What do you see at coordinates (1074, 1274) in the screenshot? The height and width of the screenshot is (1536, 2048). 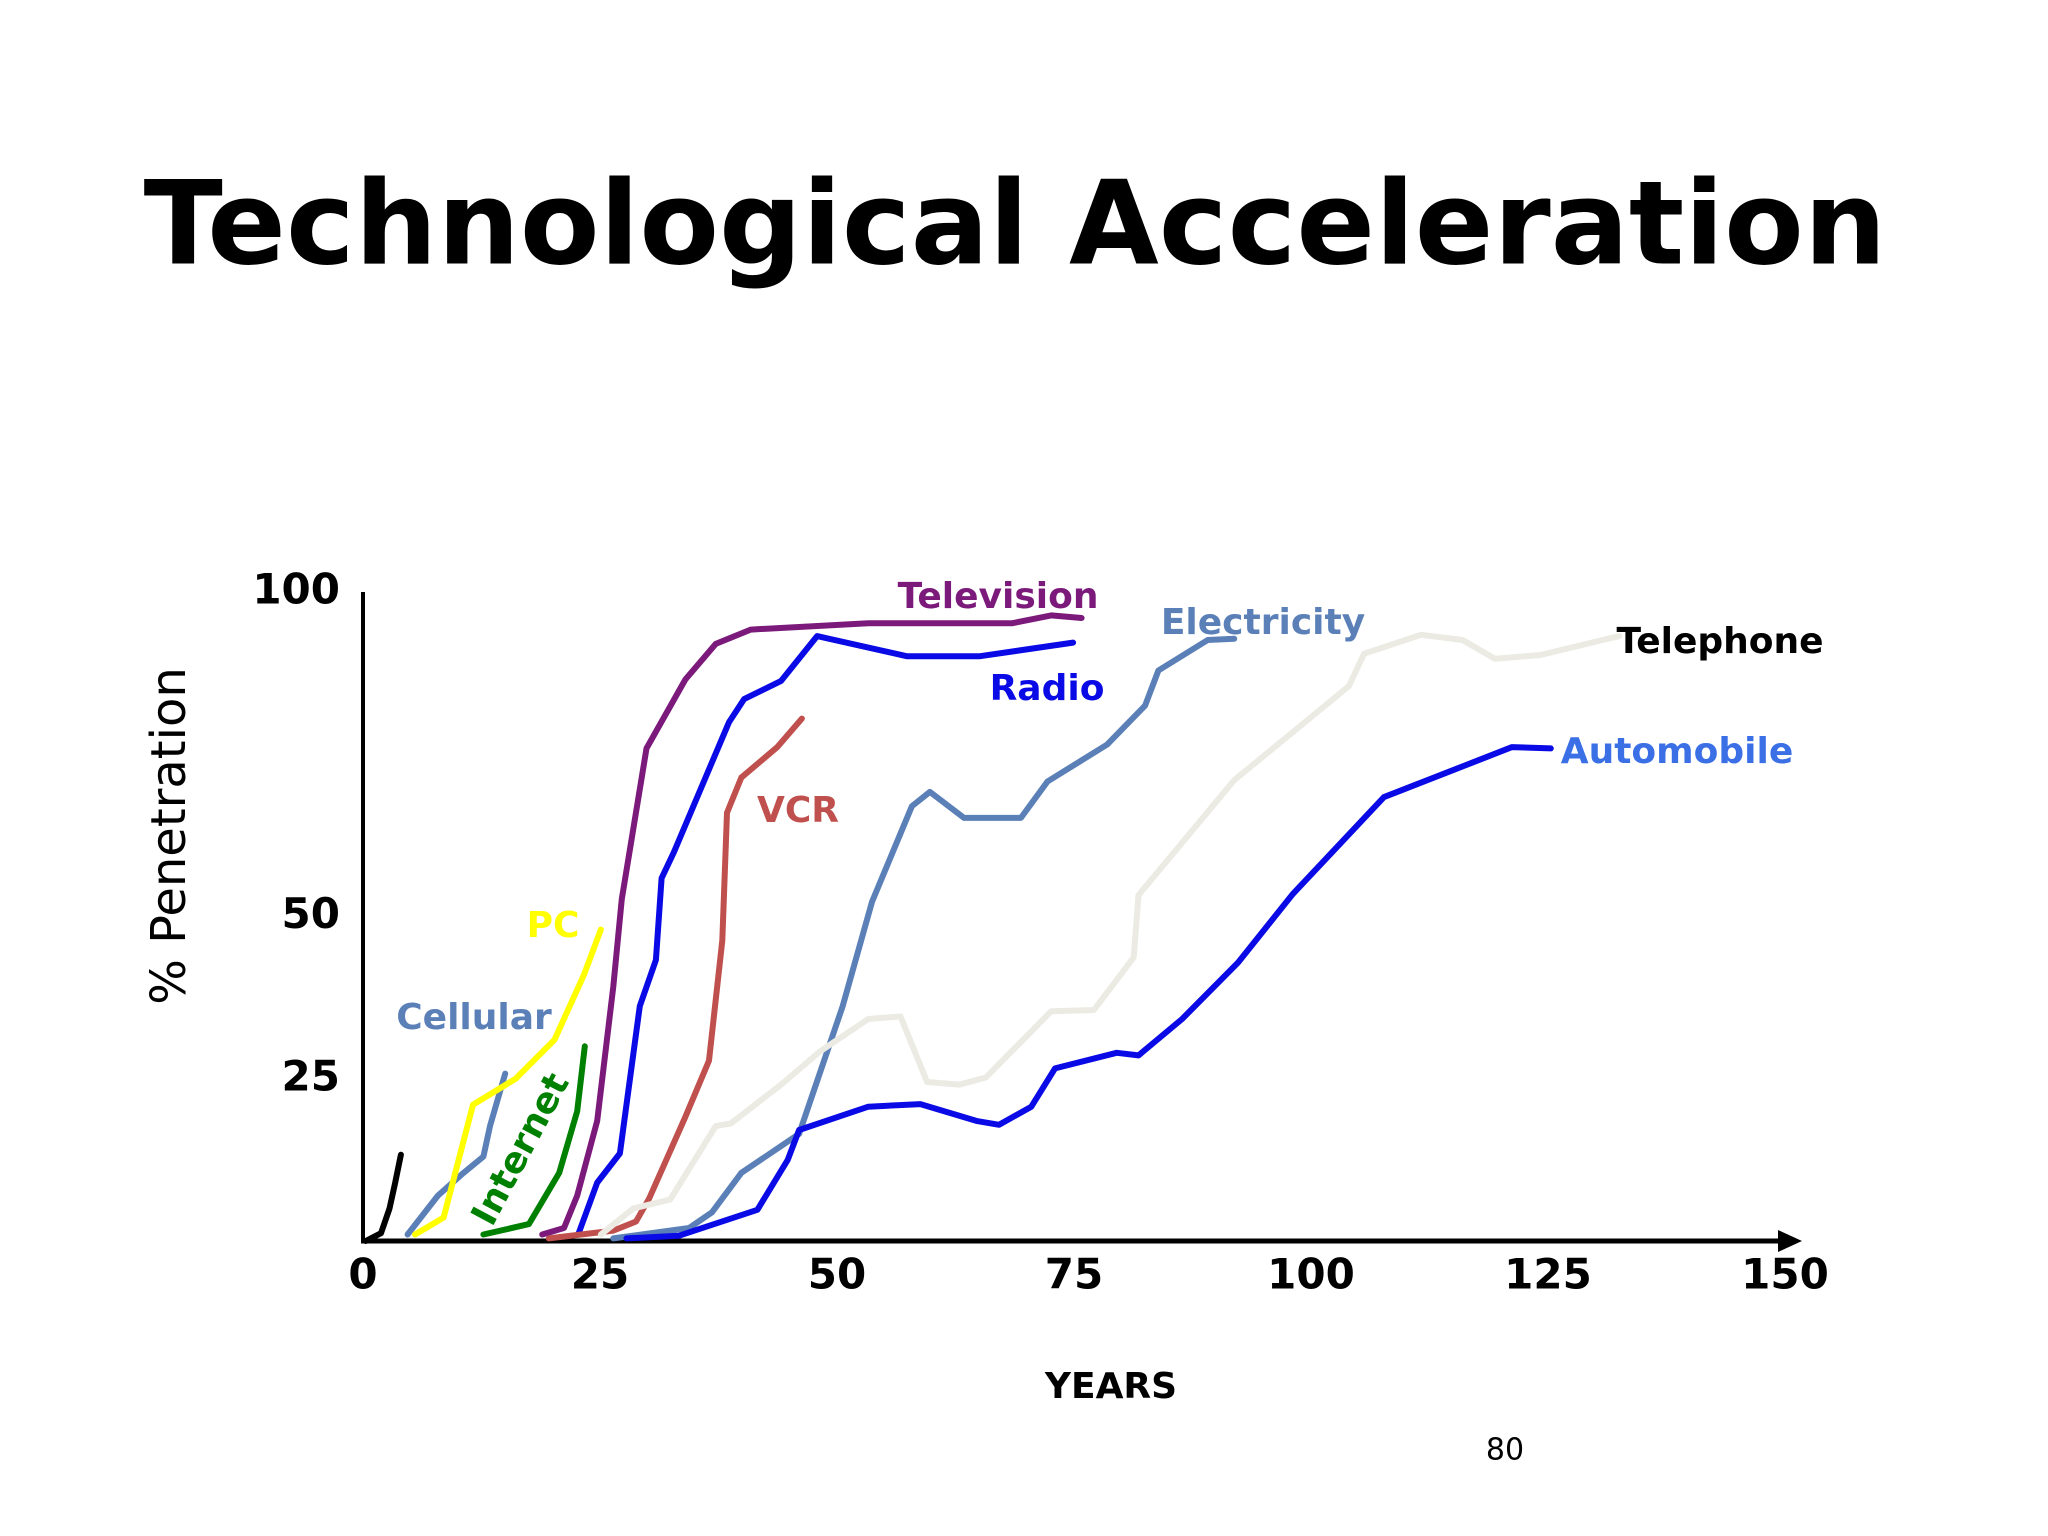 I see `x-tick-label: 75` at bounding box center [1074, 1274].